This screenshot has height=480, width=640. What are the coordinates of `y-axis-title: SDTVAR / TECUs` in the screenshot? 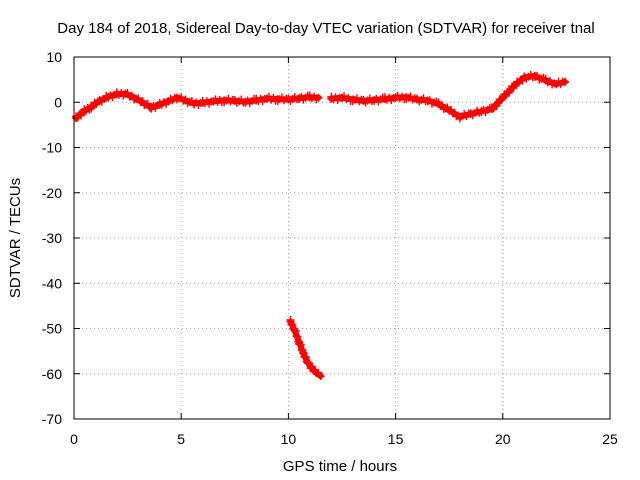 It's located at (15, 238).